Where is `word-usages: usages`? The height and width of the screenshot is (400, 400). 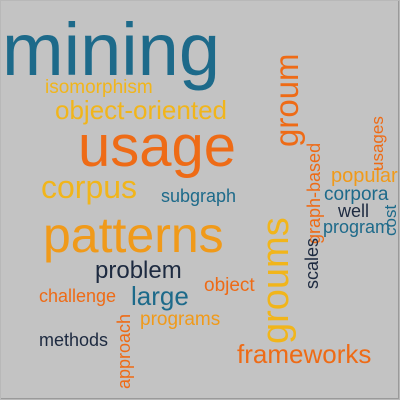 word-usages: usages is located at coordinates (377, 143).